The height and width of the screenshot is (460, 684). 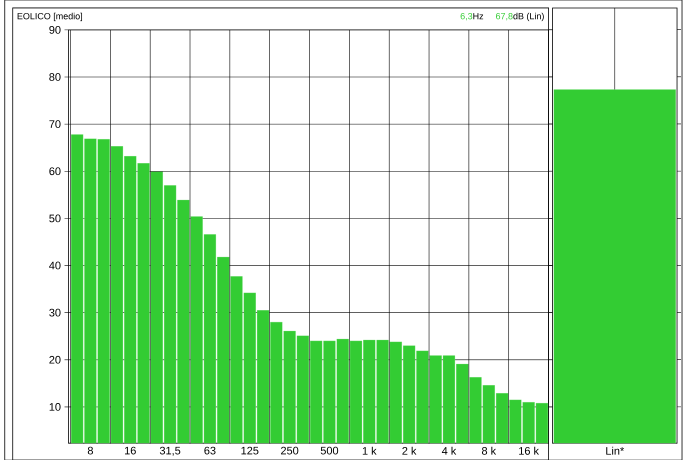 I want to click on y-tick-label: 20, so click(x=55, y=360).